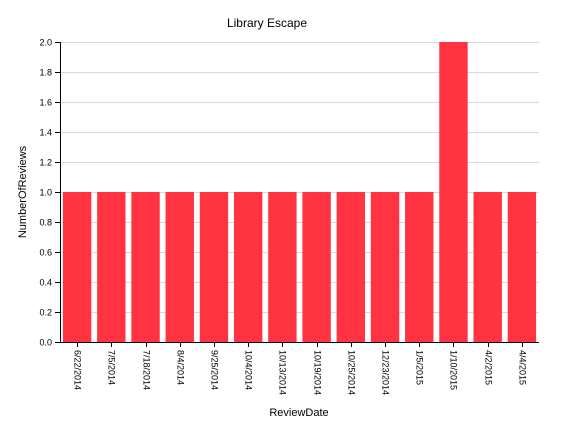 The width and height of the screenshot is (567, 433). Describe the element at coordinates (454, 370) in the screenshot. I see `x-tick-label: 1/10/2015` at that location.